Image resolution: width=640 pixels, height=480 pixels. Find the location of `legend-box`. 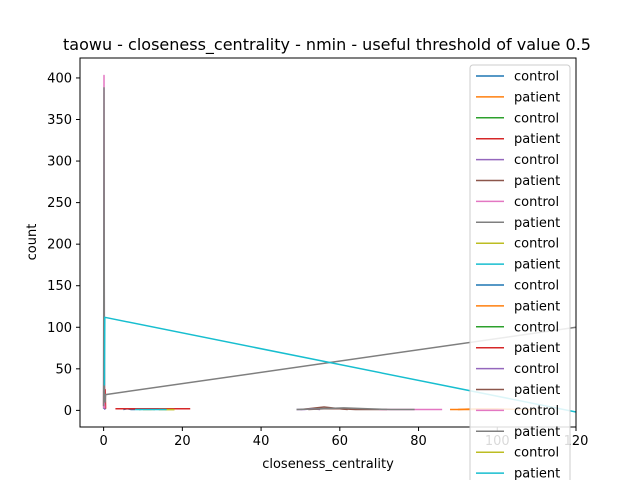

legend-box is located at coordinates (520, 272).